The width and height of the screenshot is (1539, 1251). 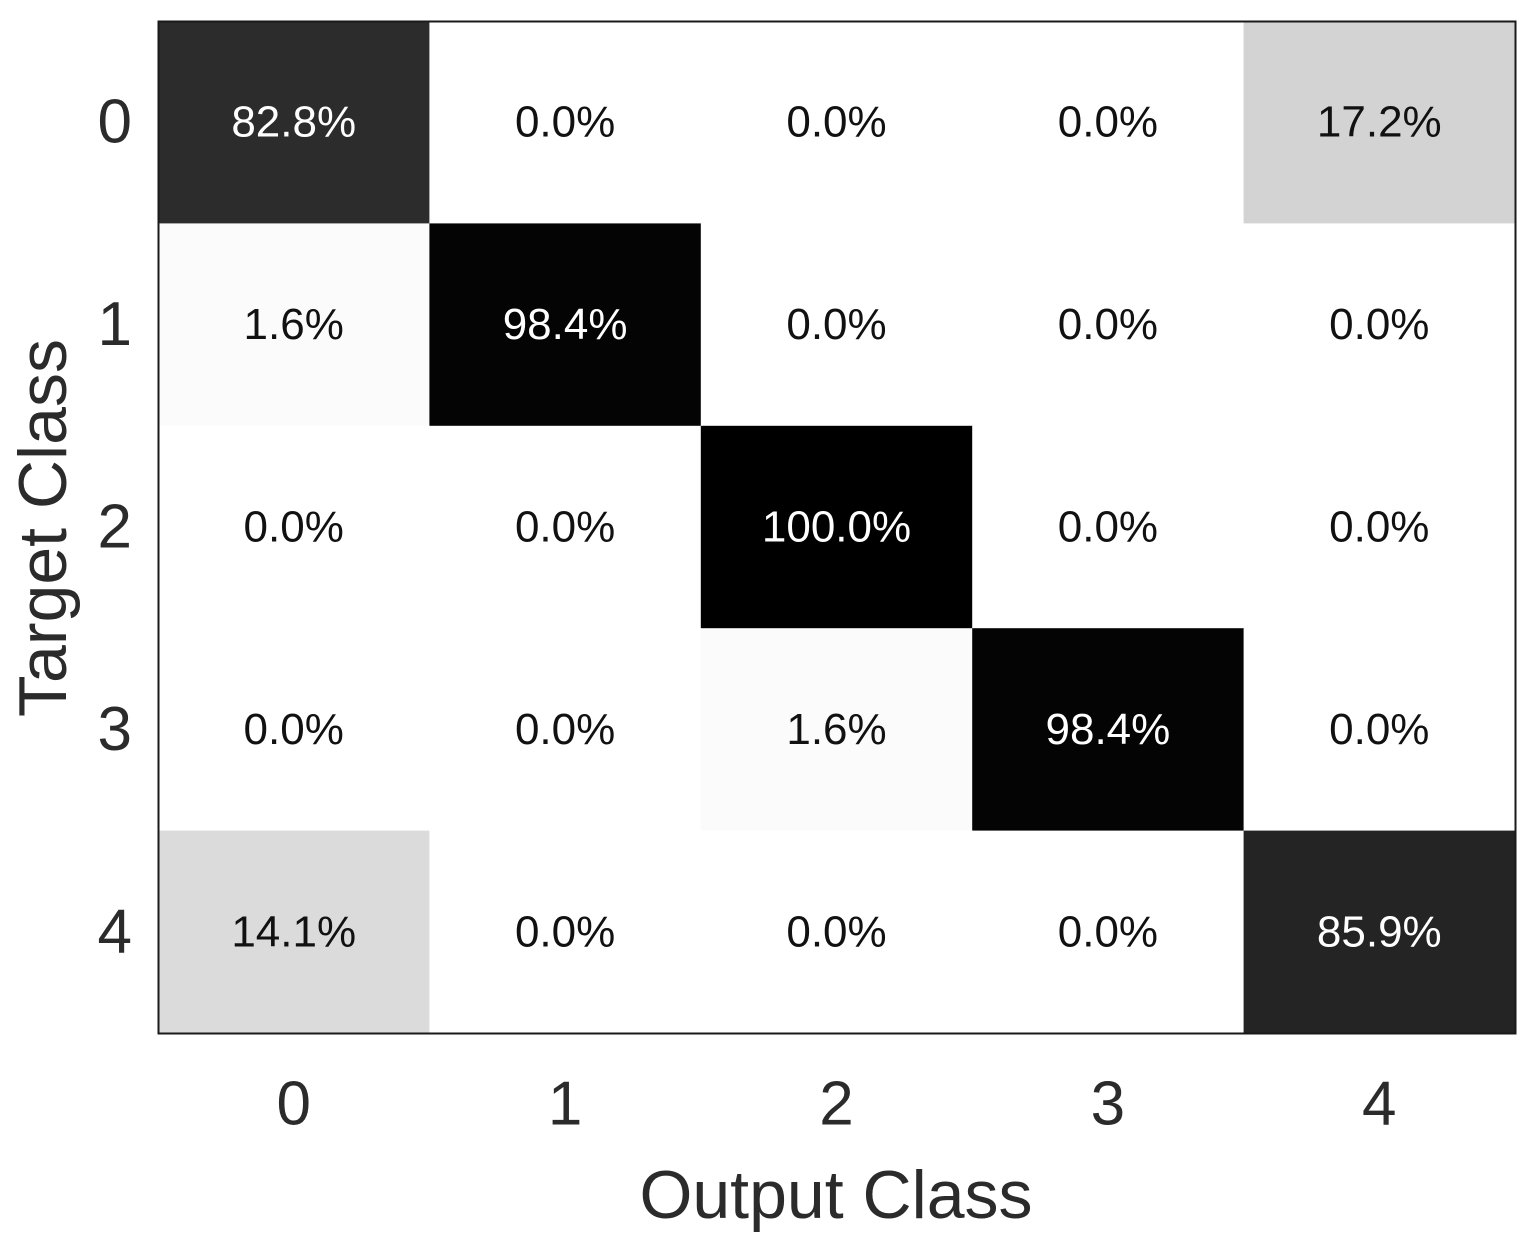 What do you see at coordinates (115, 324) in the screenshot?
I see `y-tick-label: 1` at bounding box center [115, 324].